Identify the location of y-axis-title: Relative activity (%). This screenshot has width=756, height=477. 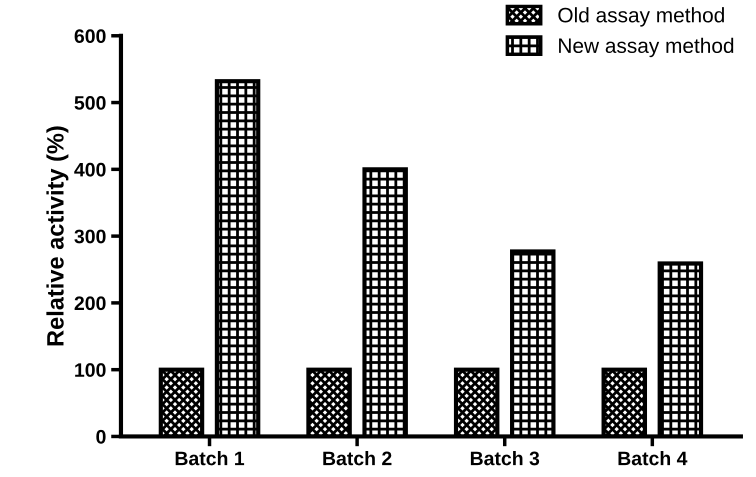
(57, 236).